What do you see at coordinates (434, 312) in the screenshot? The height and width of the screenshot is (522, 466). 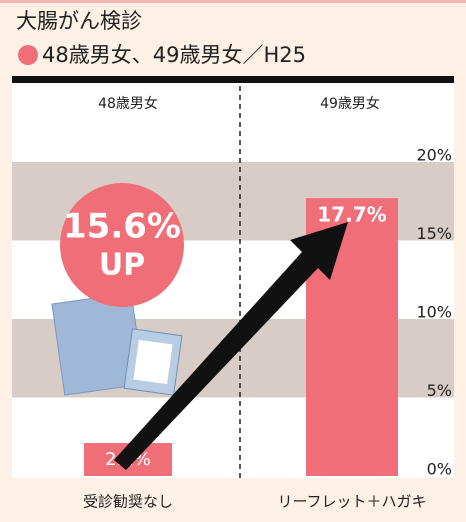 I see `y-tick-label: 10%` at bounding box center [434, 312].